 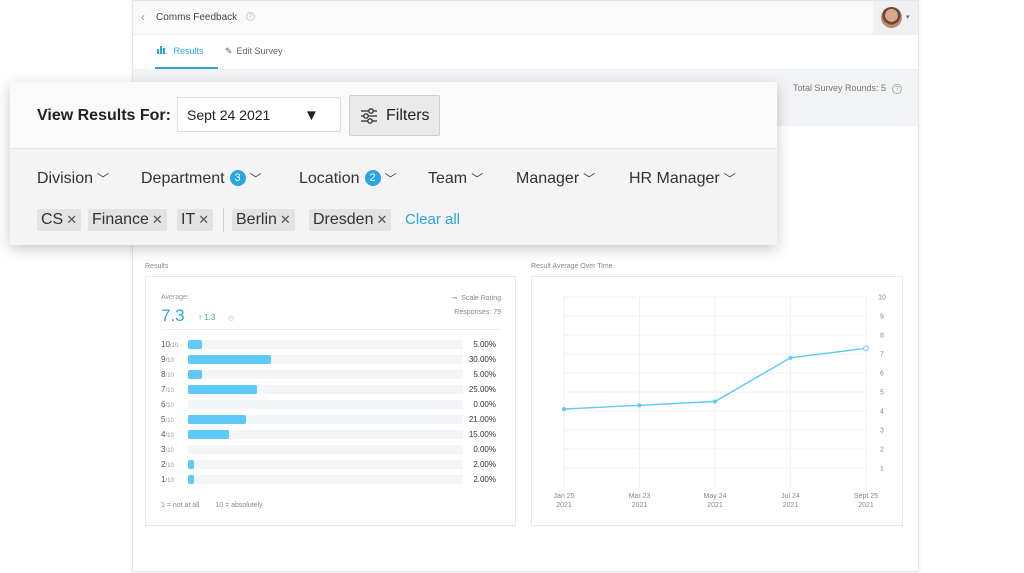 I want to click on rating-score: 9, so click(x=163, y=359).